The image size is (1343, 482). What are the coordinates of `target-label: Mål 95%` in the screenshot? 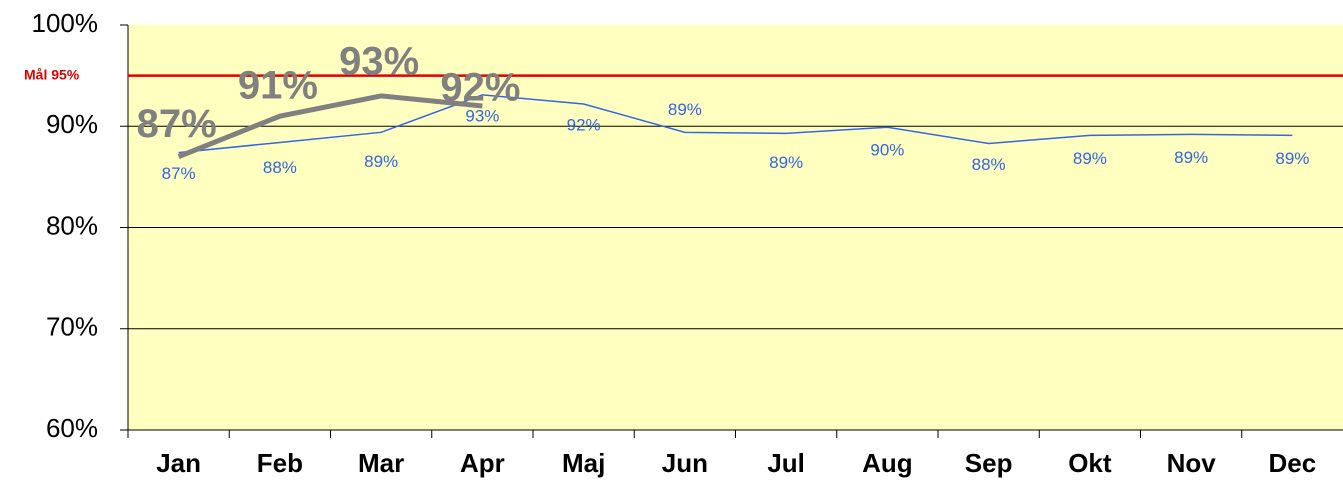 It's located at (52, 74).